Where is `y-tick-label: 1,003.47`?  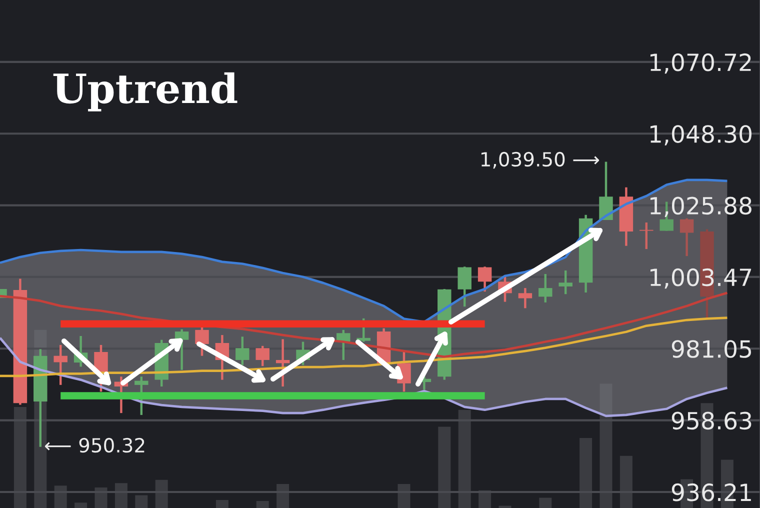
y-tick-label: 1,003.47 is located at coordinates (701, 278).